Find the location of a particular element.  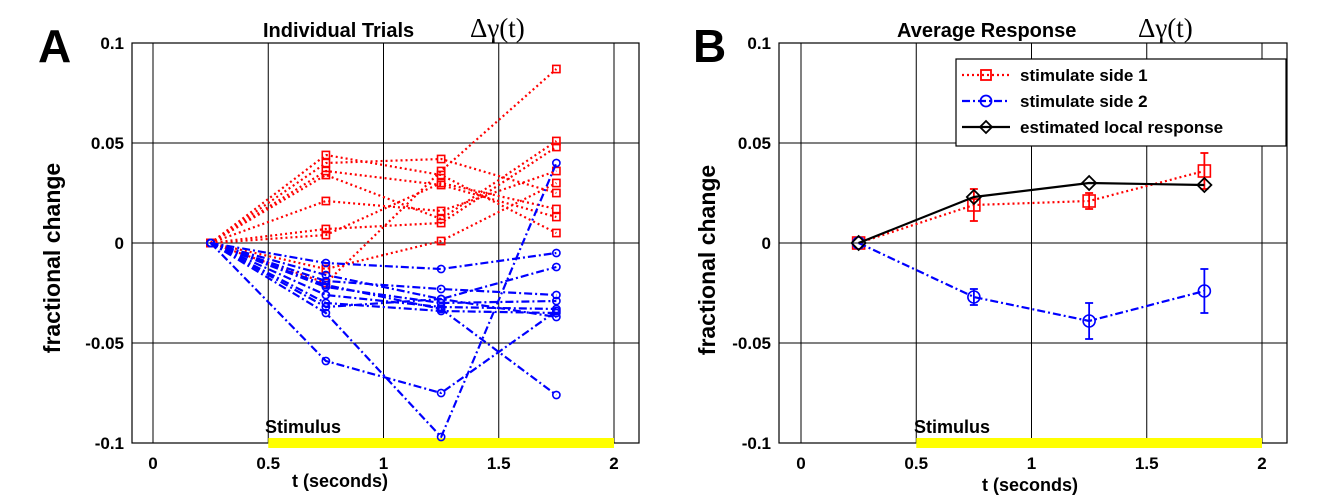

y-tick-label: 0 is located at coordinates (766, 243).